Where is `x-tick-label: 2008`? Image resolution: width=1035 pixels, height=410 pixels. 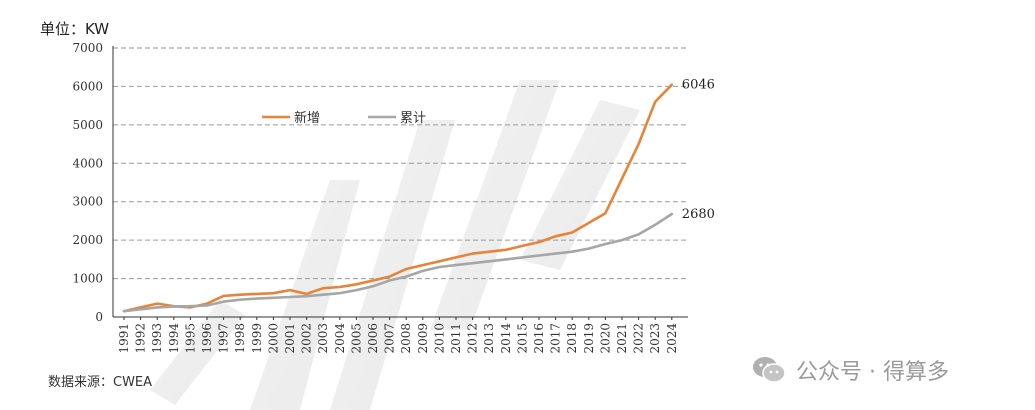 x-tick-label: 2008 is located at coordinates (406, 338).